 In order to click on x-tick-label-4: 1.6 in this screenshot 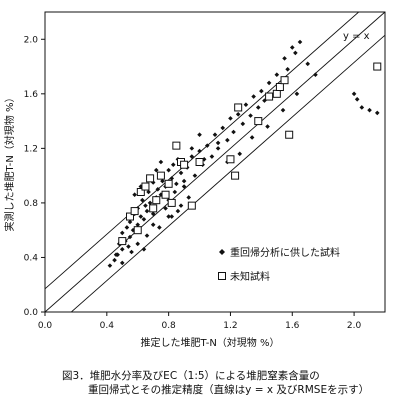, I will do `click(292, 326)`.